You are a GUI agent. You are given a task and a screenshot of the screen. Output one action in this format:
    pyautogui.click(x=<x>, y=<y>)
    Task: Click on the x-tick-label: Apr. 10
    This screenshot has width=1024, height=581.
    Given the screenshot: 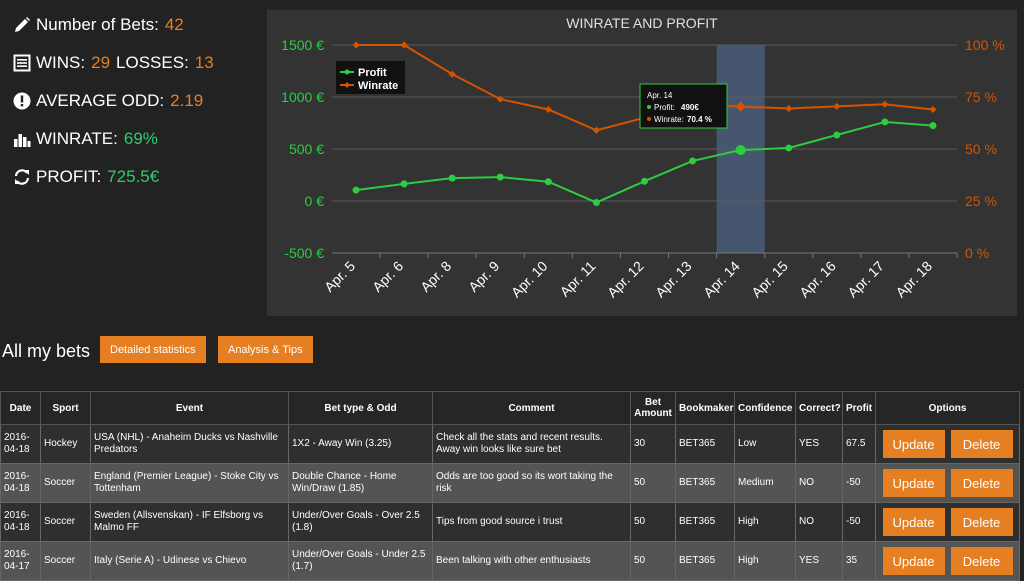 What is the action you would take?
    pyautogui.click(x=529, y=279)
    